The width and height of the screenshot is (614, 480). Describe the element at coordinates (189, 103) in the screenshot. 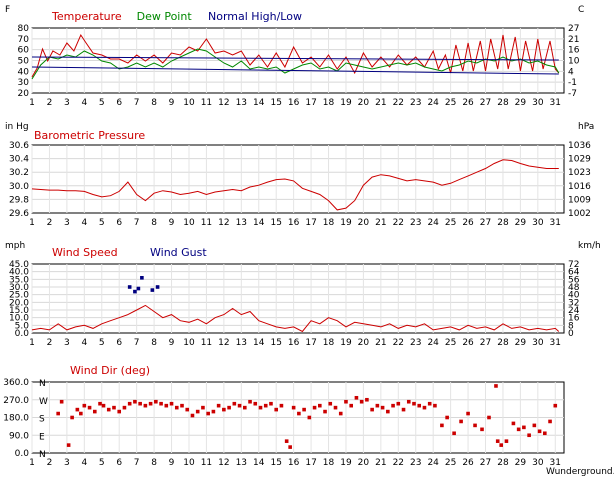

I see `temperature-x-tick-label: 10` at that location.